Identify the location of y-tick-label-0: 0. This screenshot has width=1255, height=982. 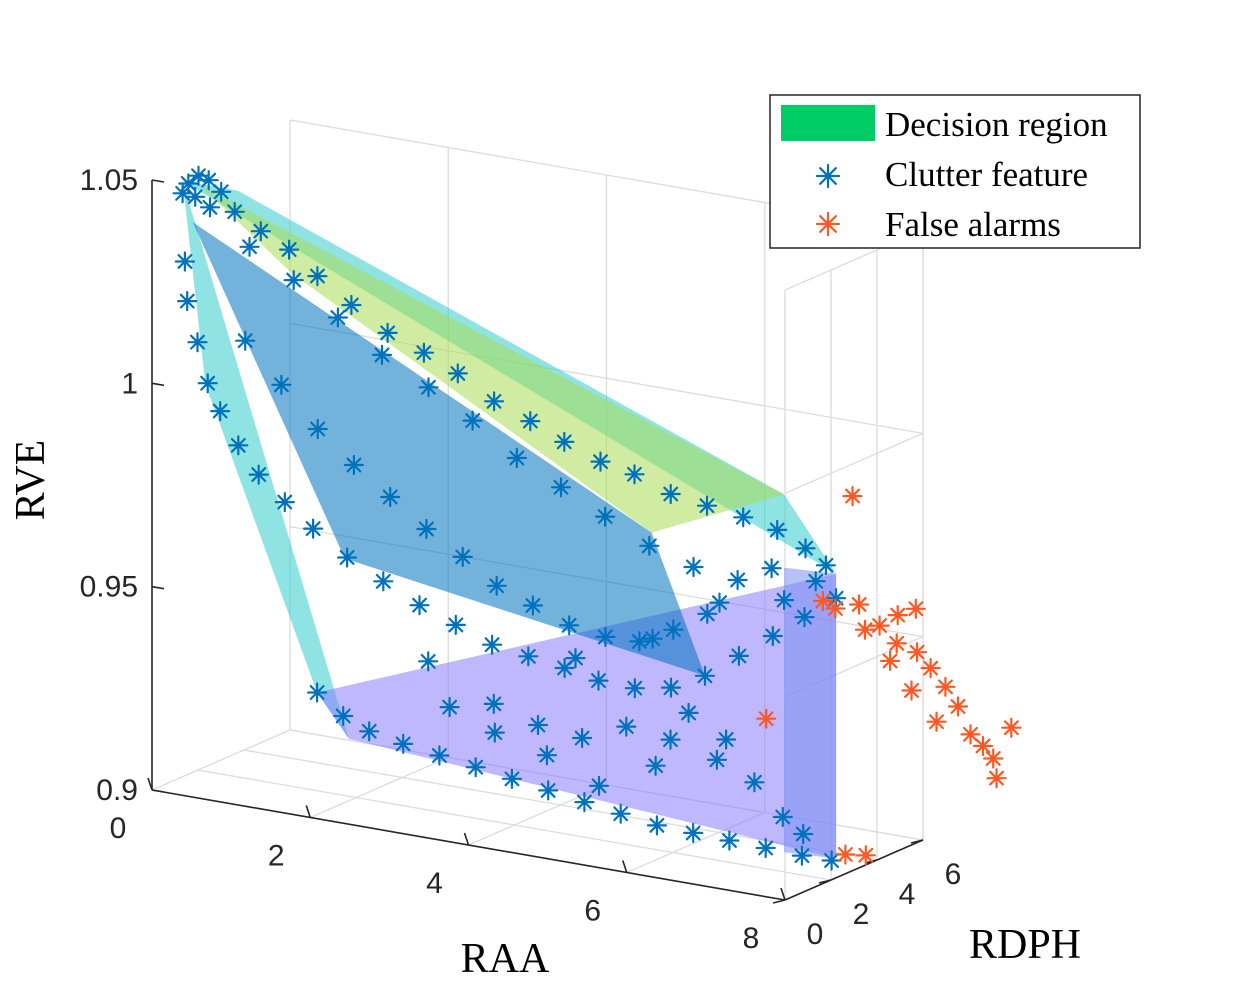
(815, 934).